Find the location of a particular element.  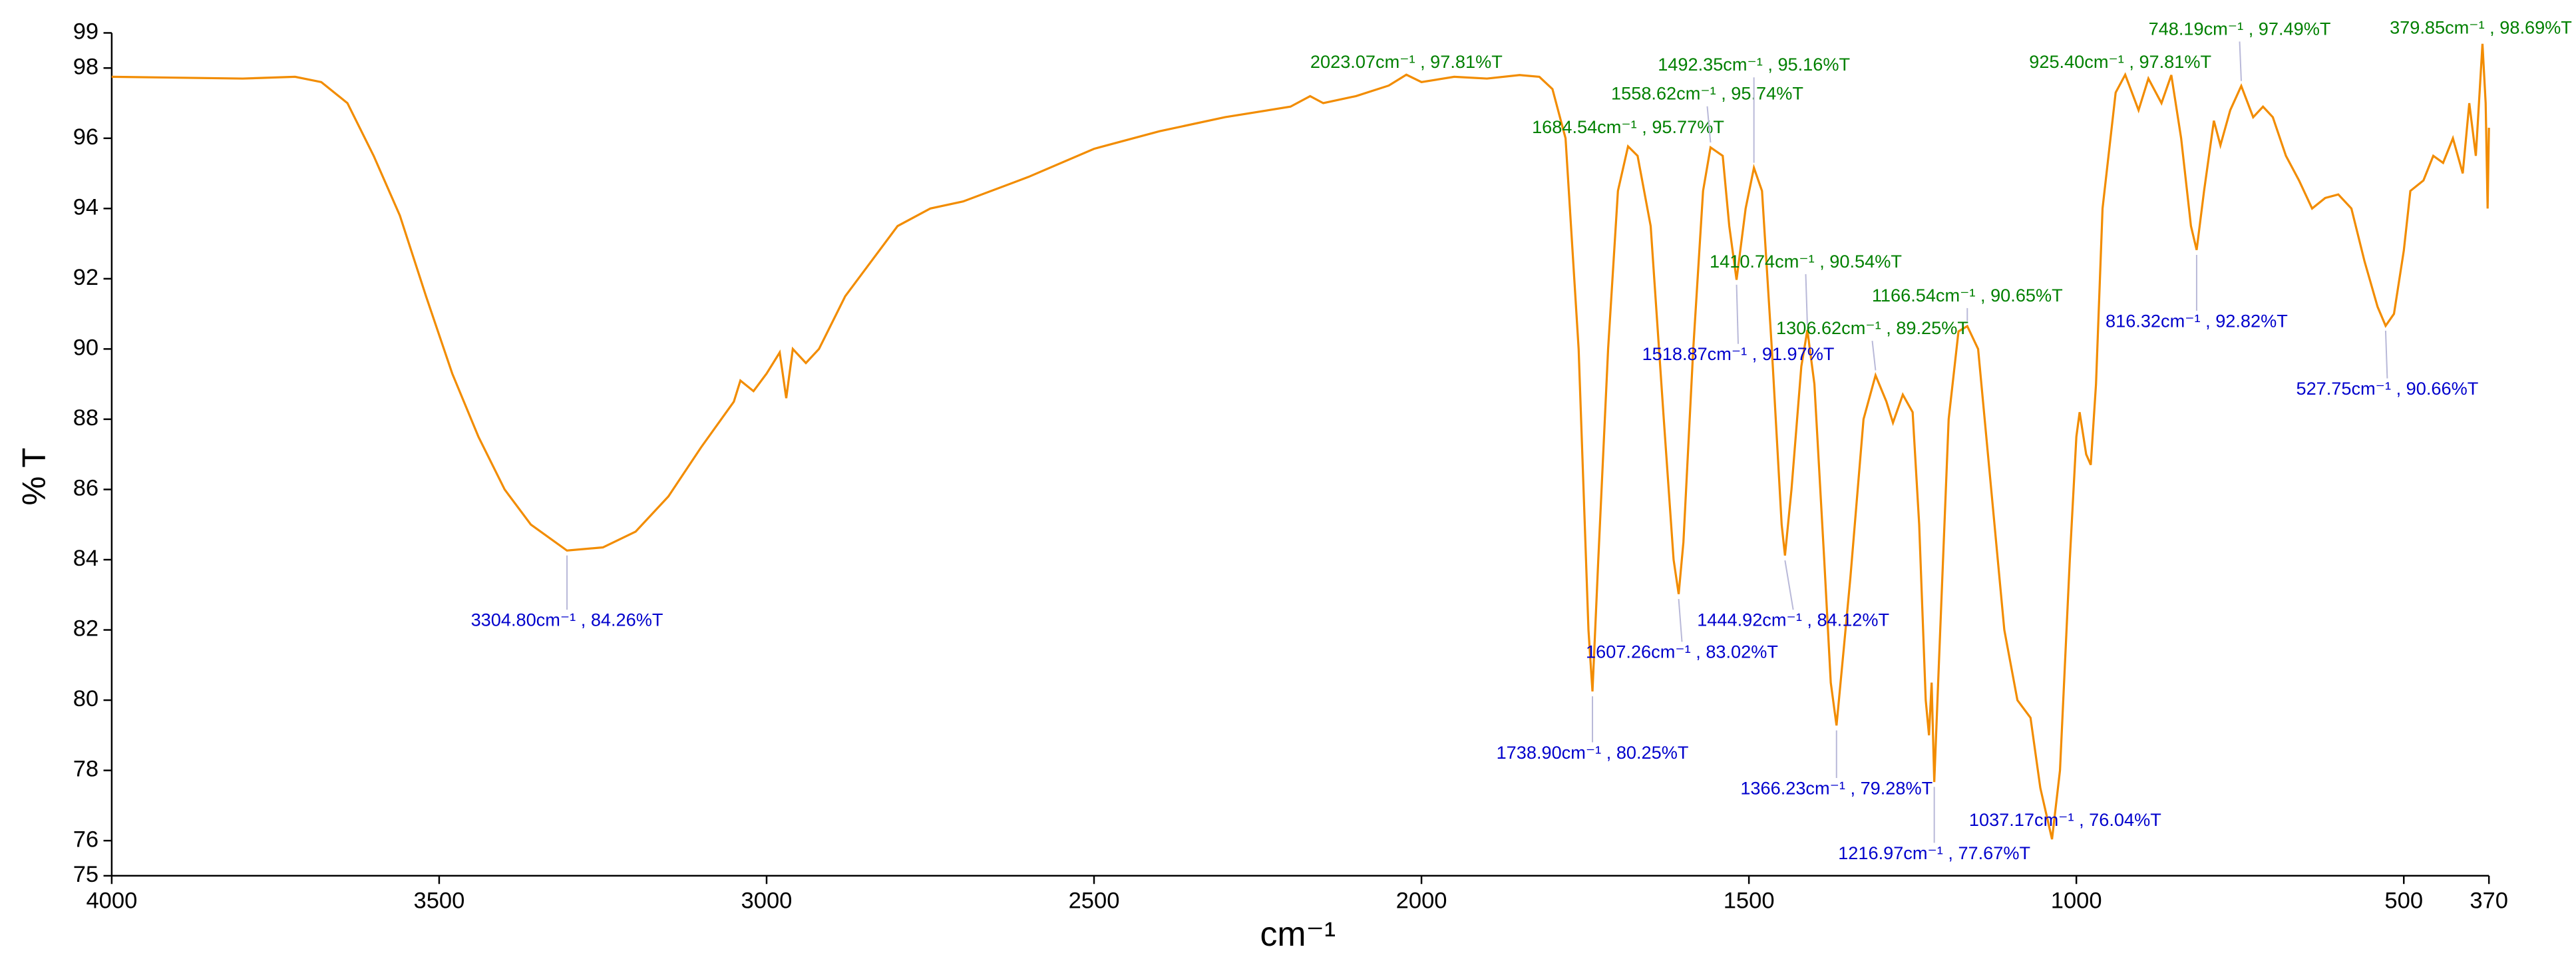

y-tick-label: 78 is located at coordinates (86, 769).